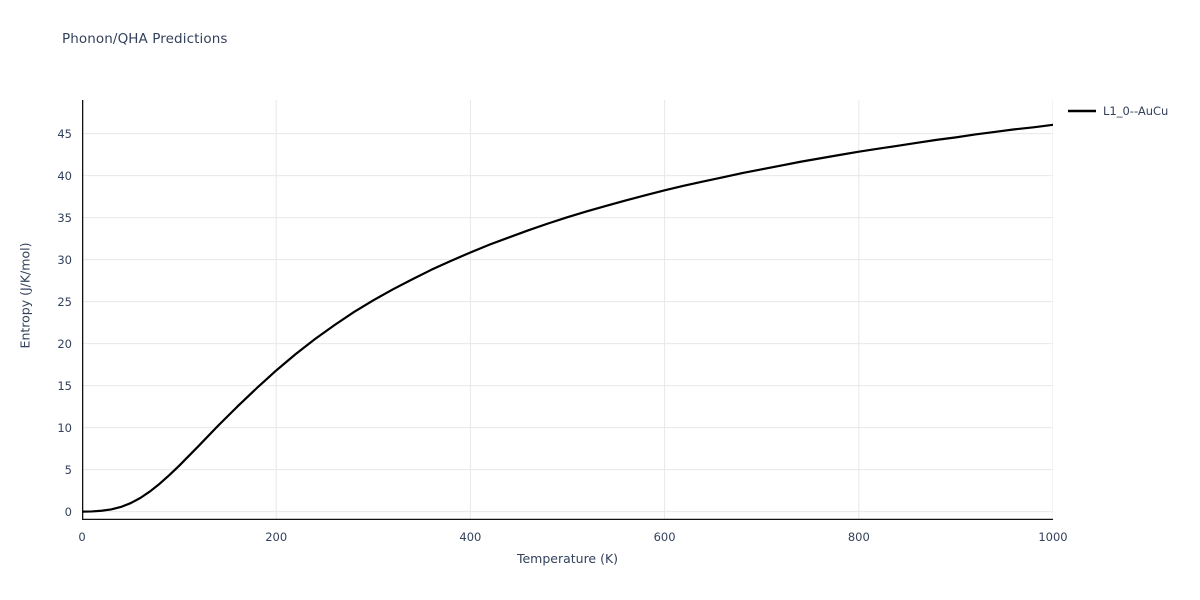 This screenshot has width=1200, height=600. Describe the element at coordinates (64, 343) in the screenshot. I see `y-tick-label: 20` at that location.